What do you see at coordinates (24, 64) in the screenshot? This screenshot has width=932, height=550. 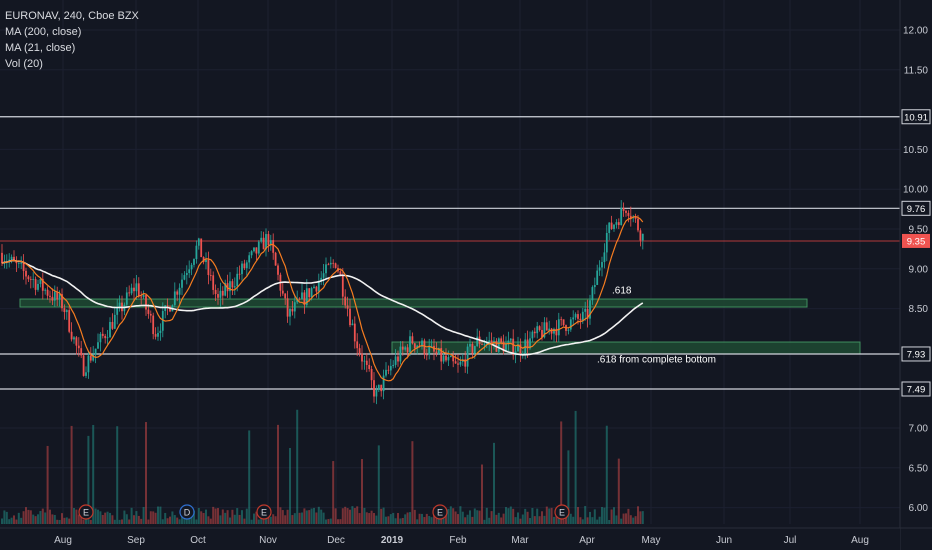 I see `indicator-volume-label: Vol (20)` at bounding box center [24, 64].